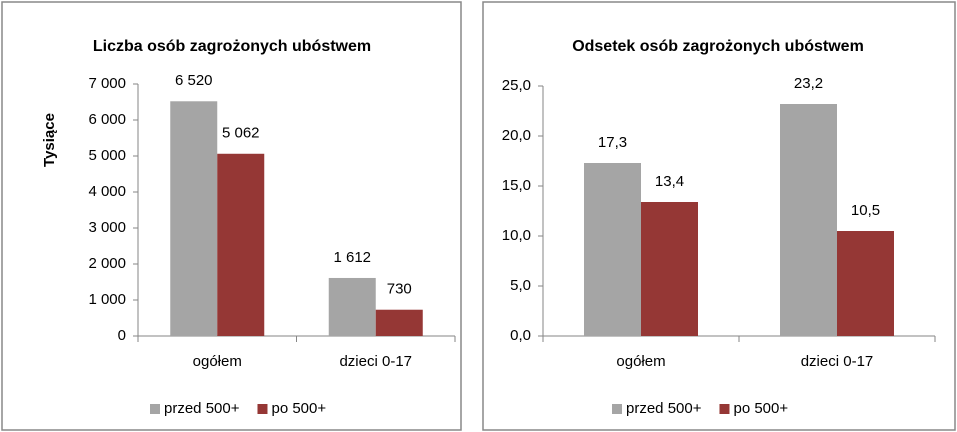 This screenshot has height=432, width=957. Describe the element at coordinates (669, 181) in the screenshot. I see `value-label: 13,4` at that location.